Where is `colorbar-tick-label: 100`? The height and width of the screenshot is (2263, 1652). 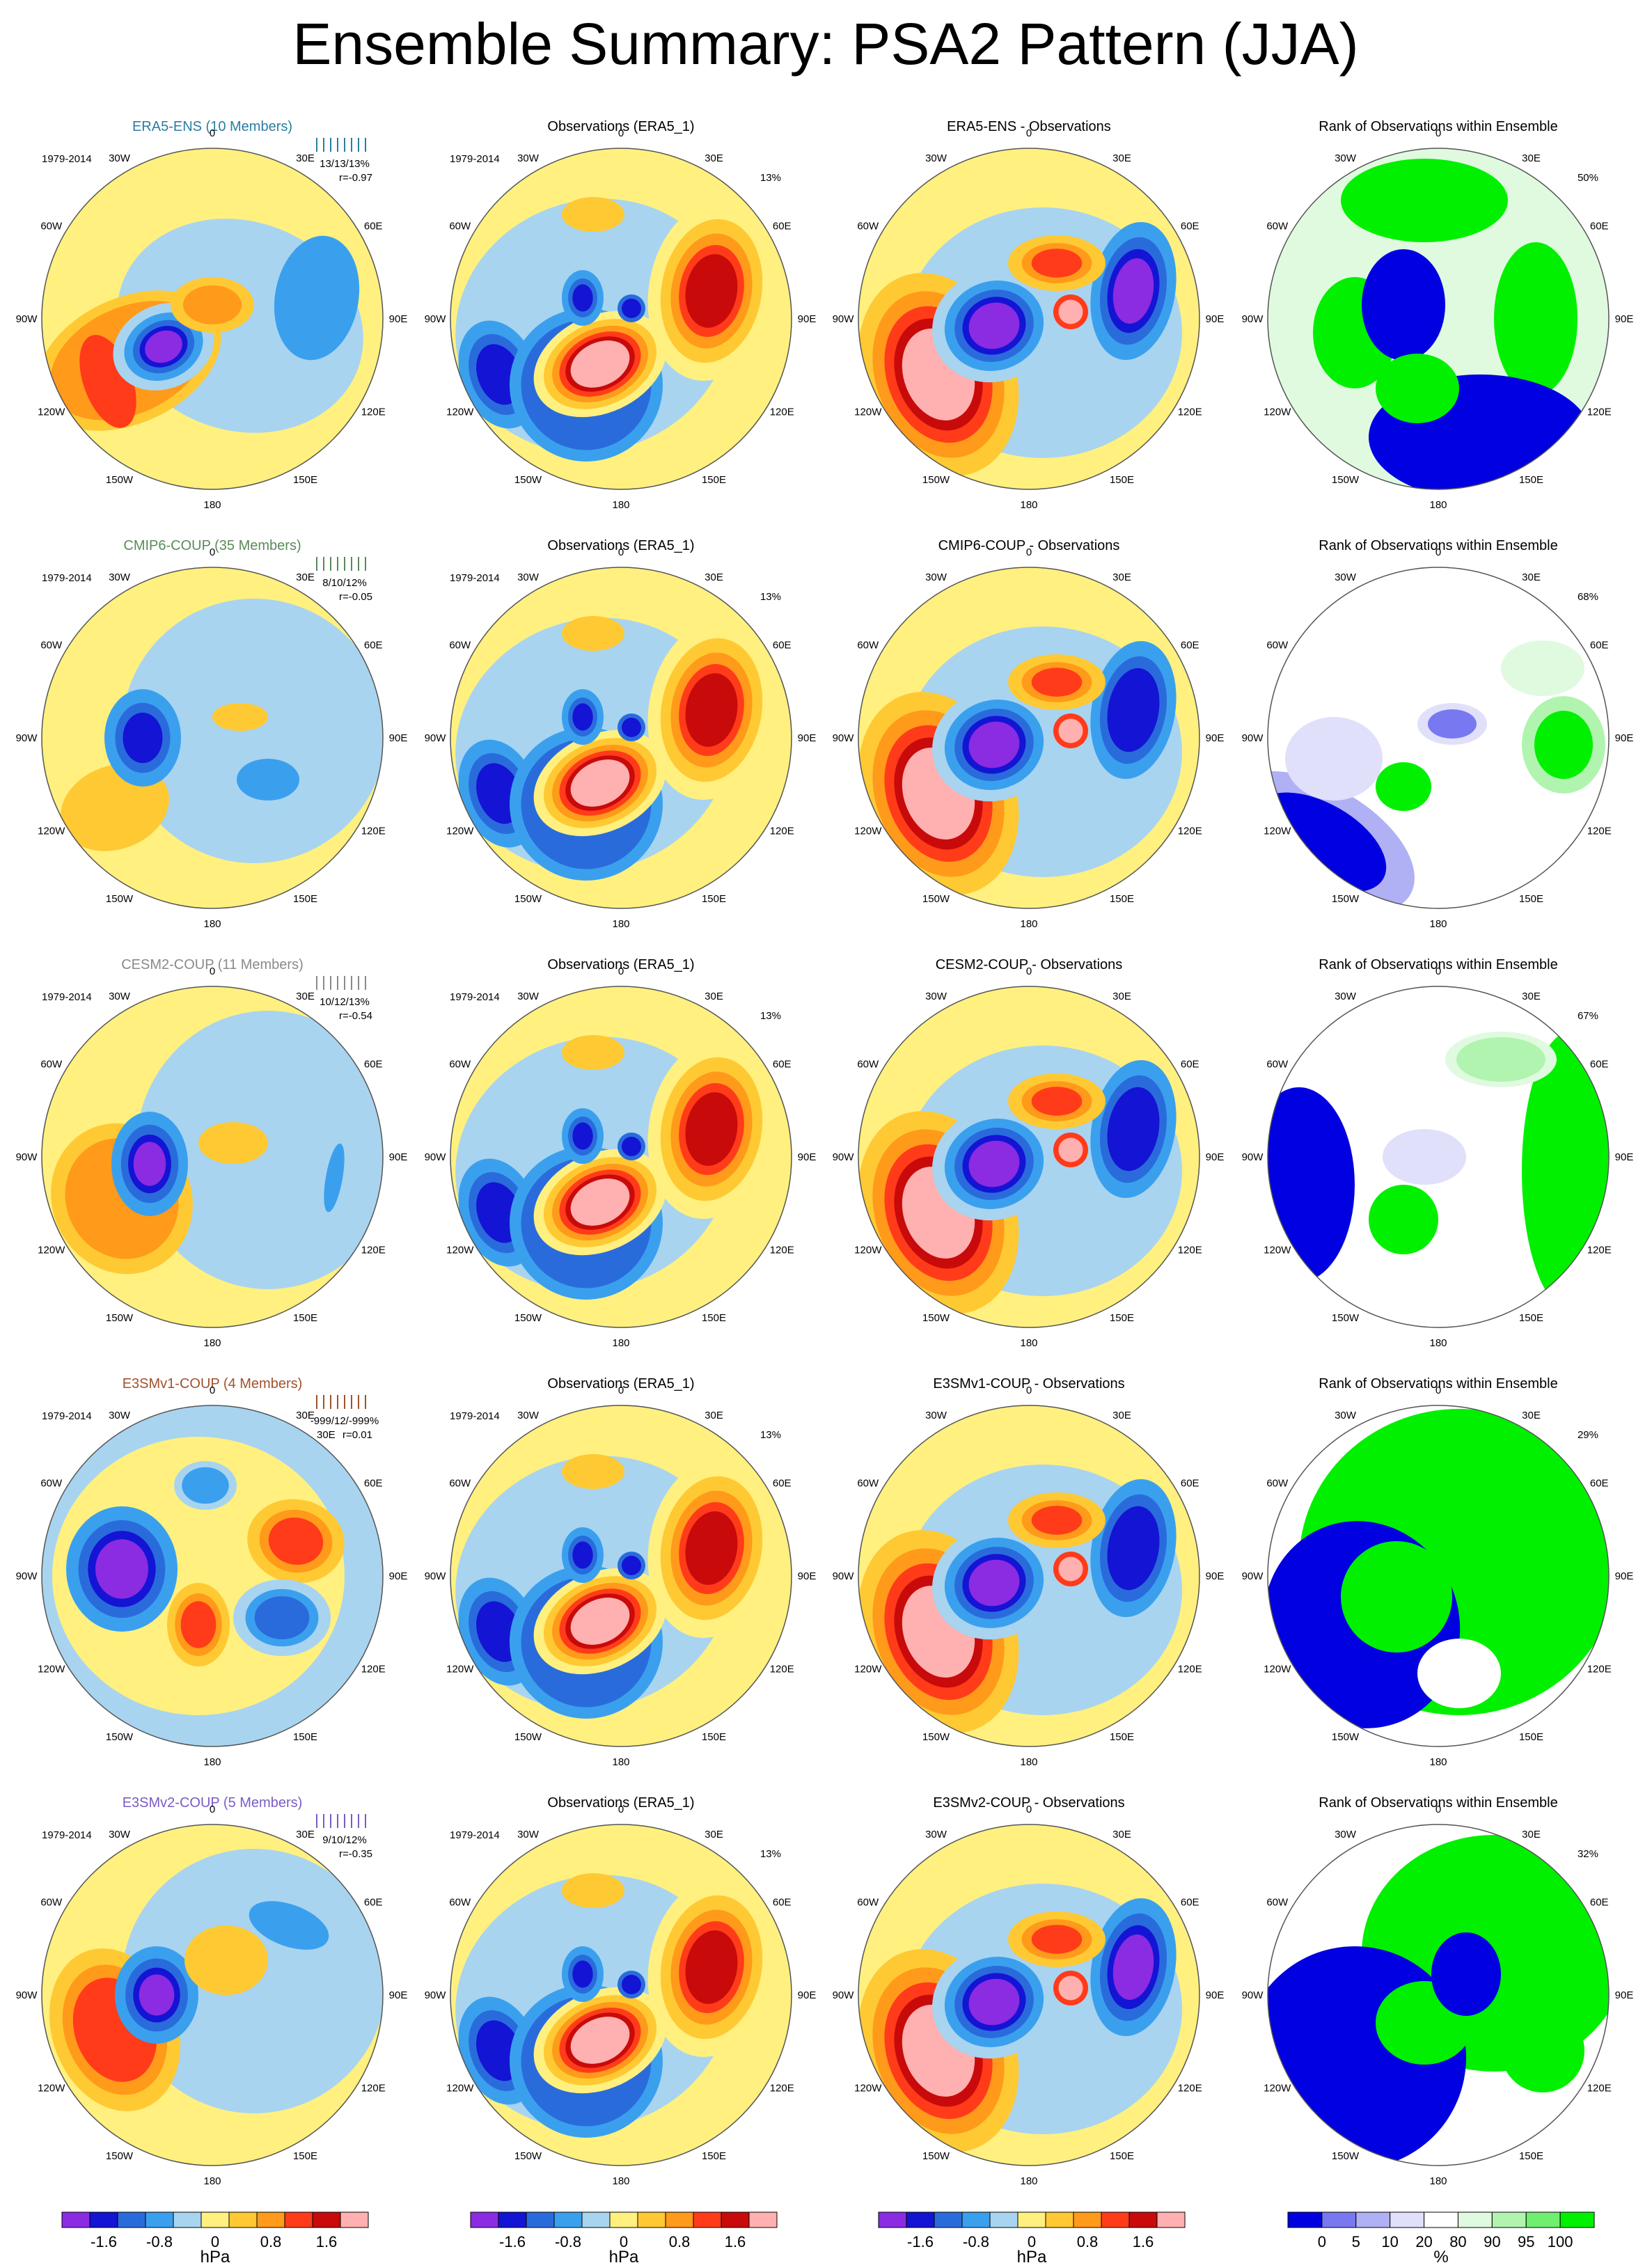
colorbar-tick-label: 100 is located at coordinates (1560, 2241).